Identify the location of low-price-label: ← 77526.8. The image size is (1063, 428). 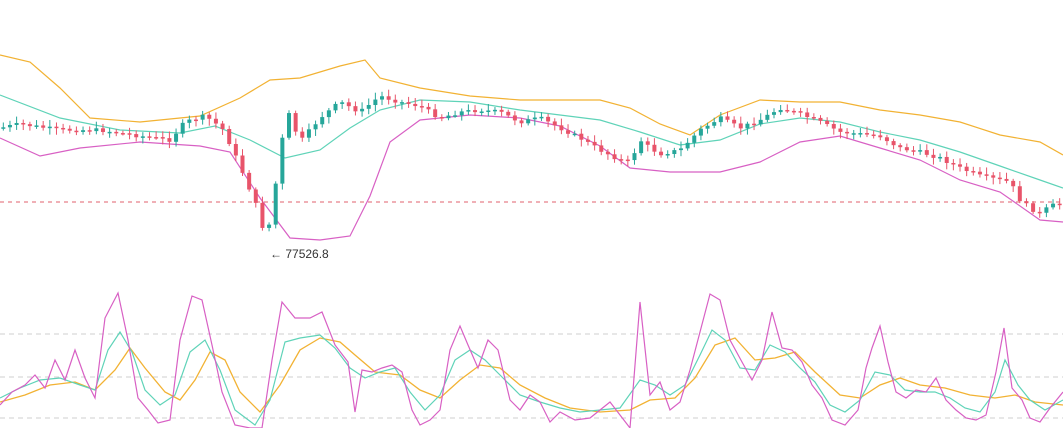
(299, 254).